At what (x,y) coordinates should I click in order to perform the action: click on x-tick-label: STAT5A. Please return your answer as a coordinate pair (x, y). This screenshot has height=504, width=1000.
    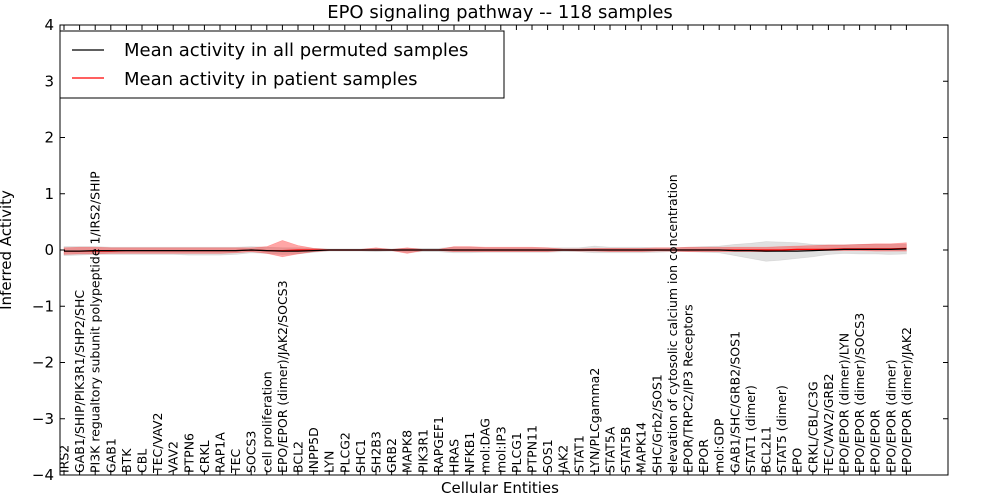
    Looking at the image, I should click on (610, 449).